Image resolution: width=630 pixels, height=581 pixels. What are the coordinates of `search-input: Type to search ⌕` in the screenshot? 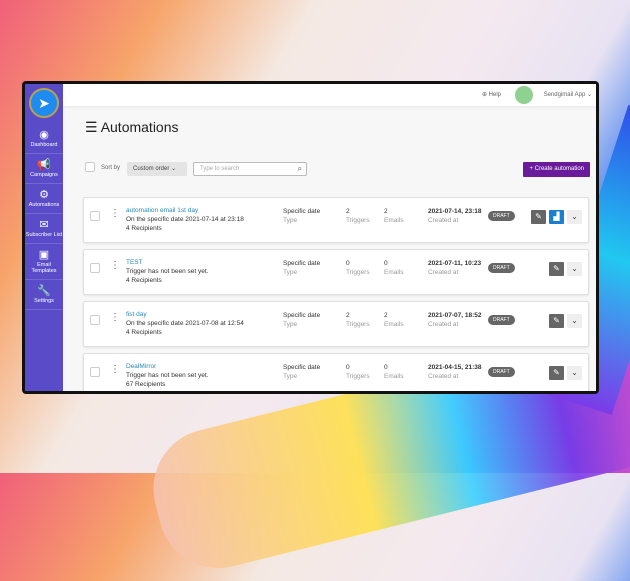 It's located at (250, 169).